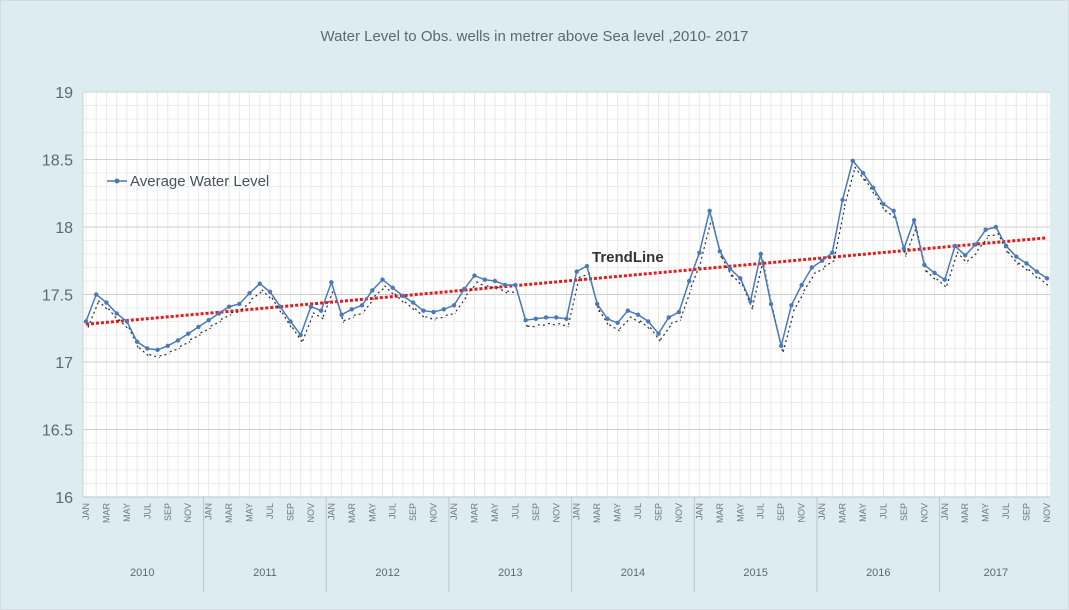  Describe the element at coordinates (633, 573) in the screenshot. I see `x-year-label: 2014` at that location.